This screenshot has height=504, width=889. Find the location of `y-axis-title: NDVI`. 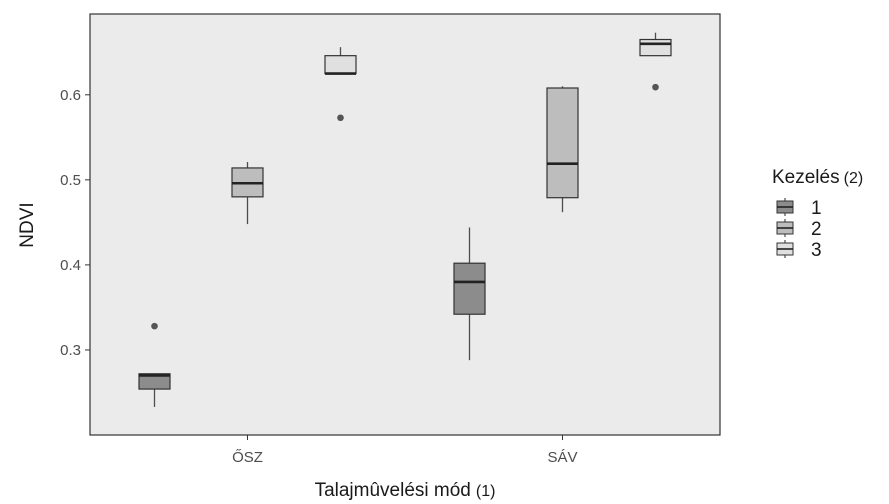

y-axis-title: NDVI is located at coordinates (27, 224).